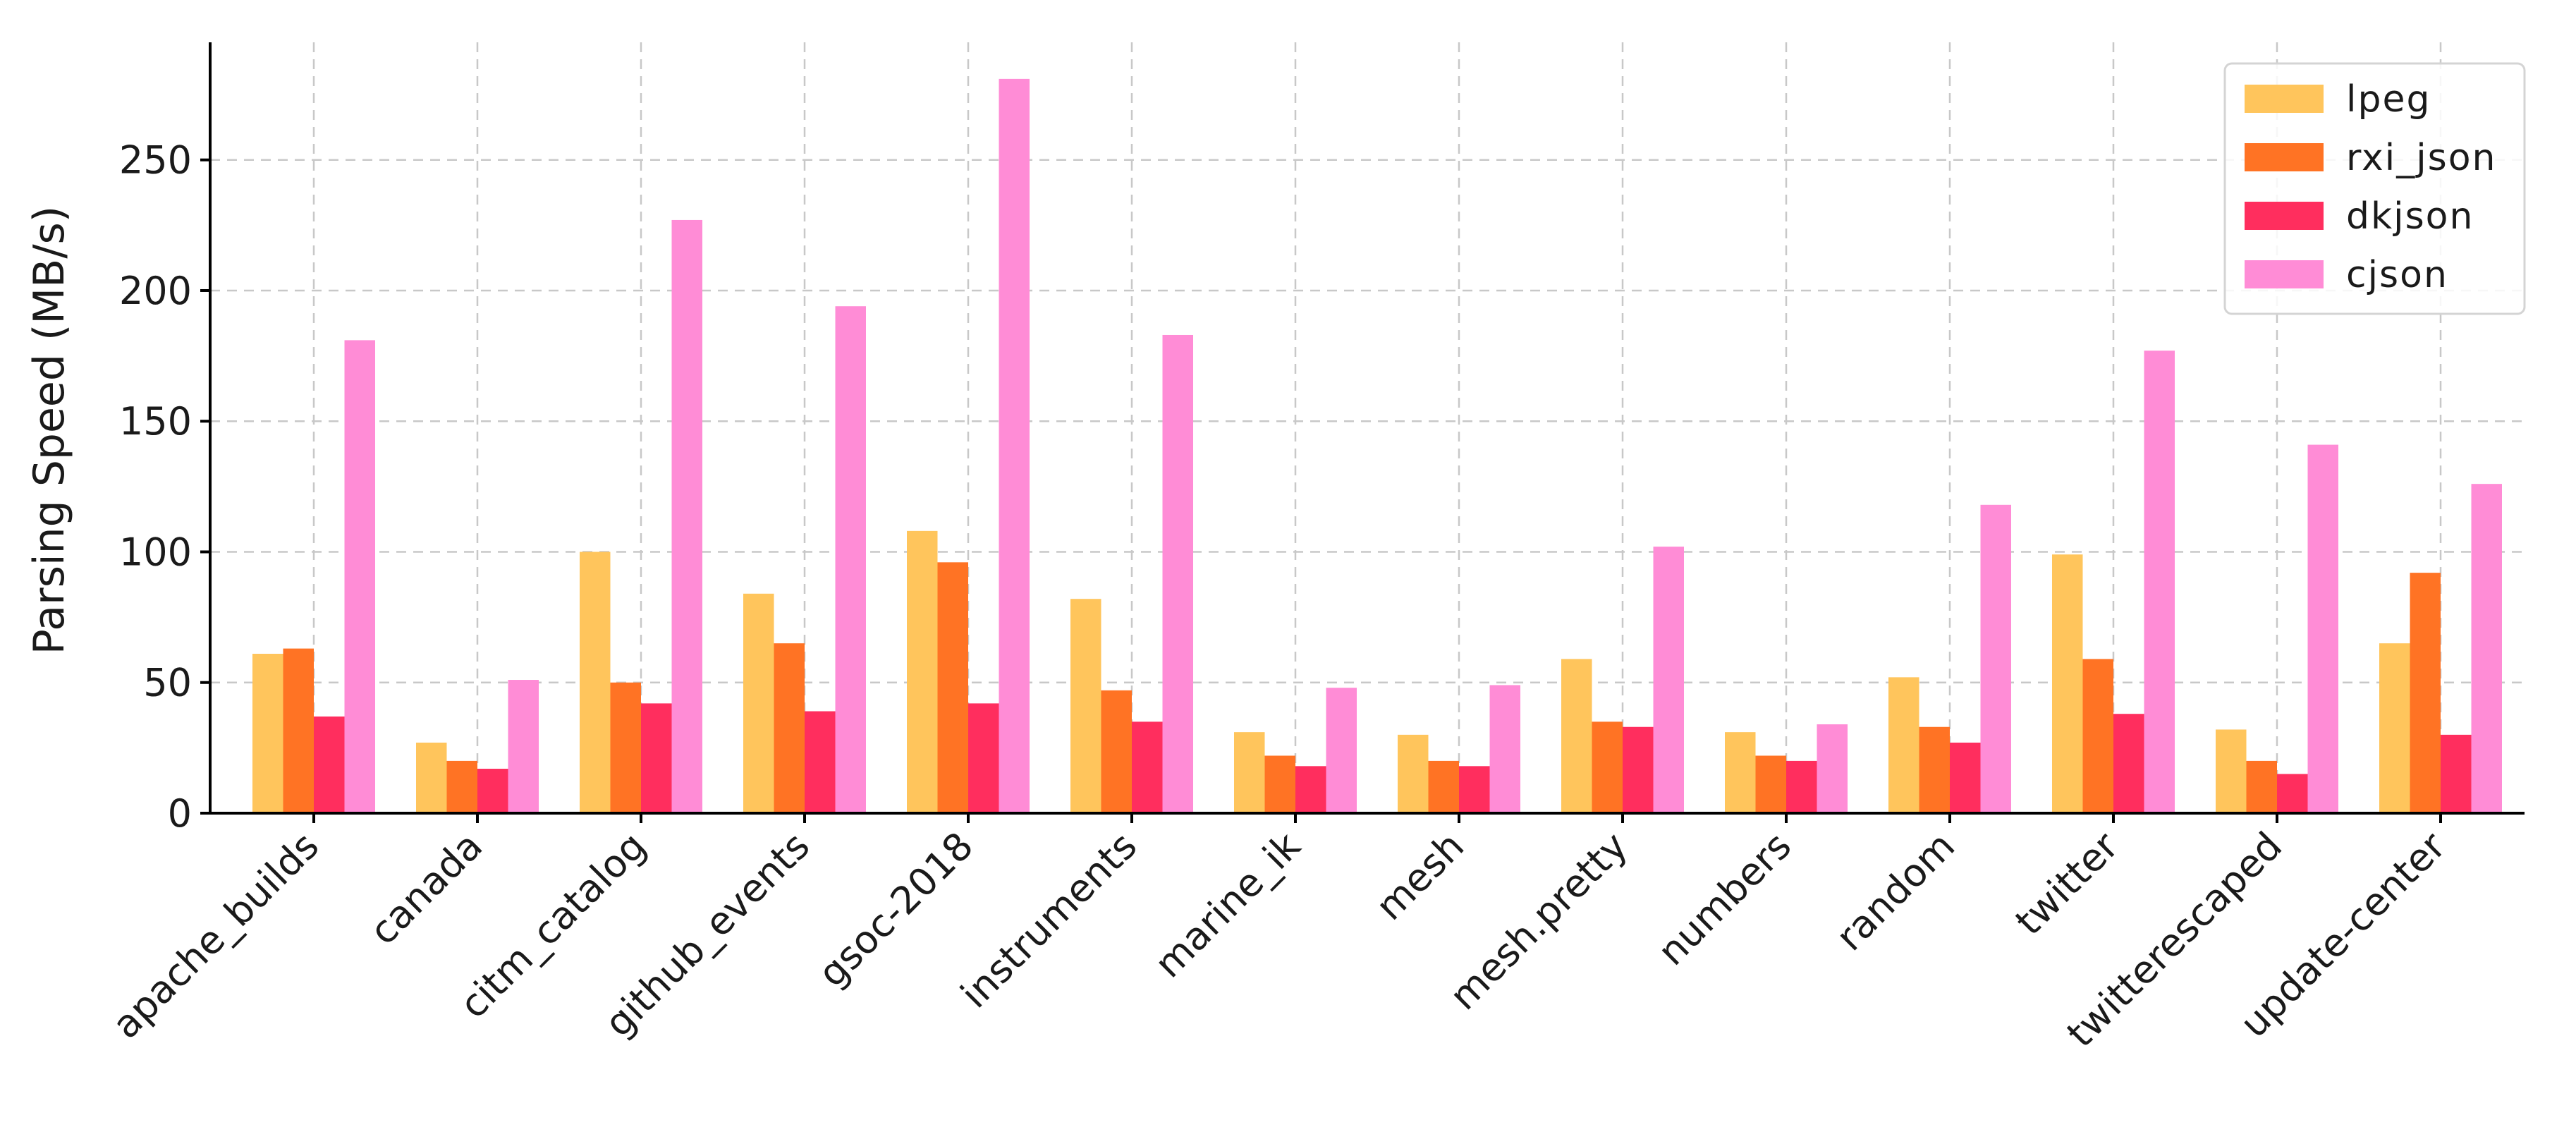  Describe the element at coordinates (758, 703) in the screenshot. I see `bar-lpeg-github_events` at that location.